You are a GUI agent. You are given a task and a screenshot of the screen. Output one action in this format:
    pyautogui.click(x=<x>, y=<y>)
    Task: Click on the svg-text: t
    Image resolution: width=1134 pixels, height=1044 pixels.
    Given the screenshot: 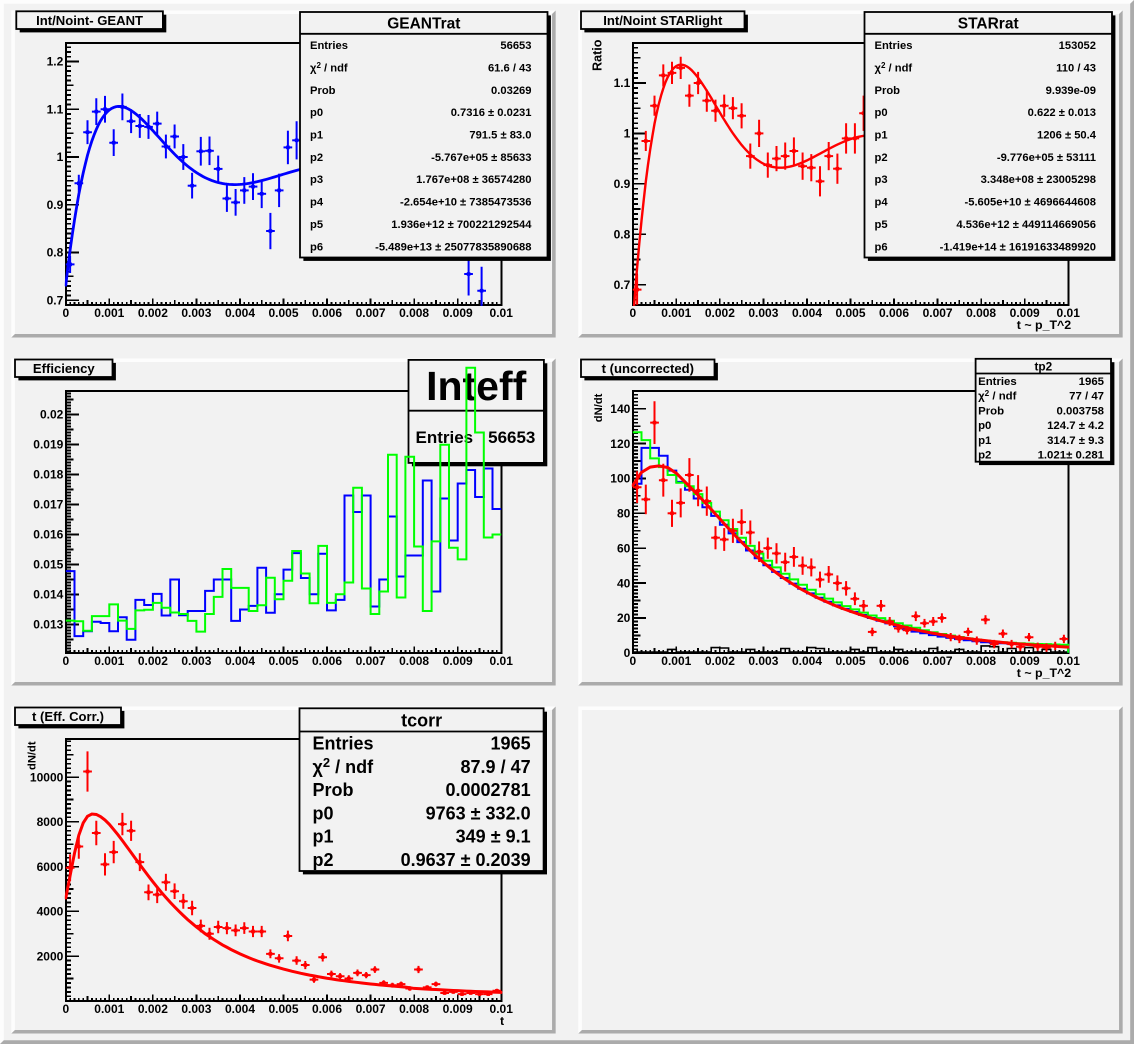 What is the action you would take?
    pyautogui.click(x=502, y=1021)
    